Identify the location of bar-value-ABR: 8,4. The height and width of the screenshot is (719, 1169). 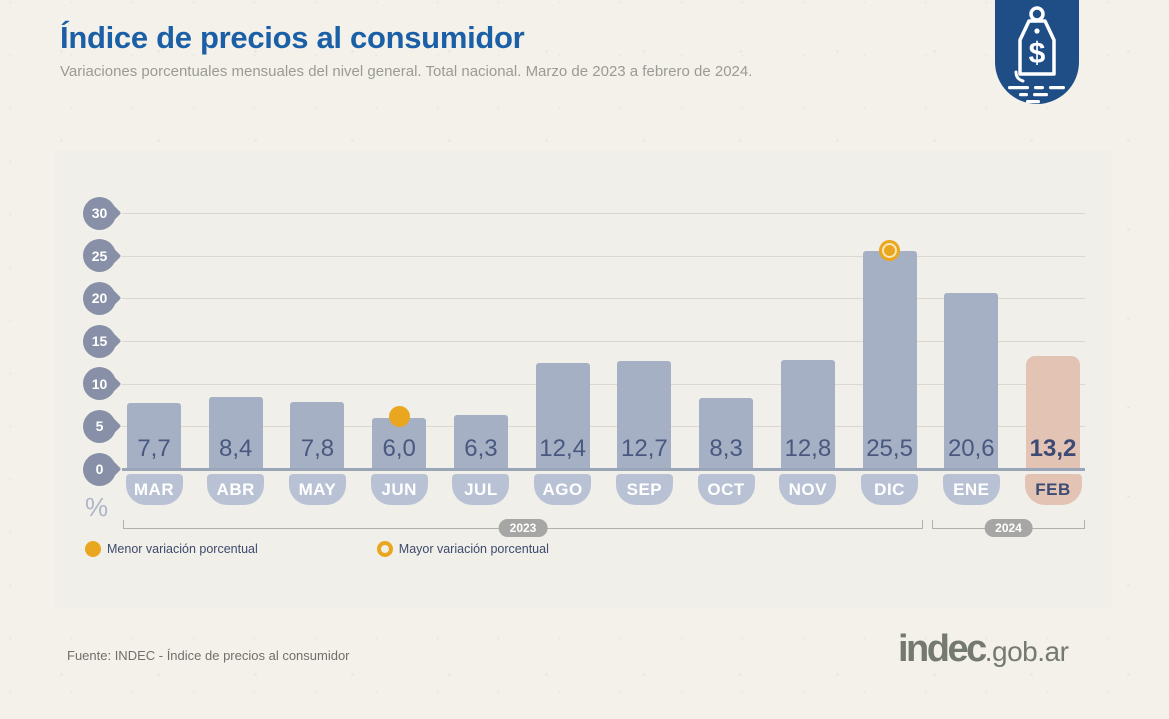
(236, 448).